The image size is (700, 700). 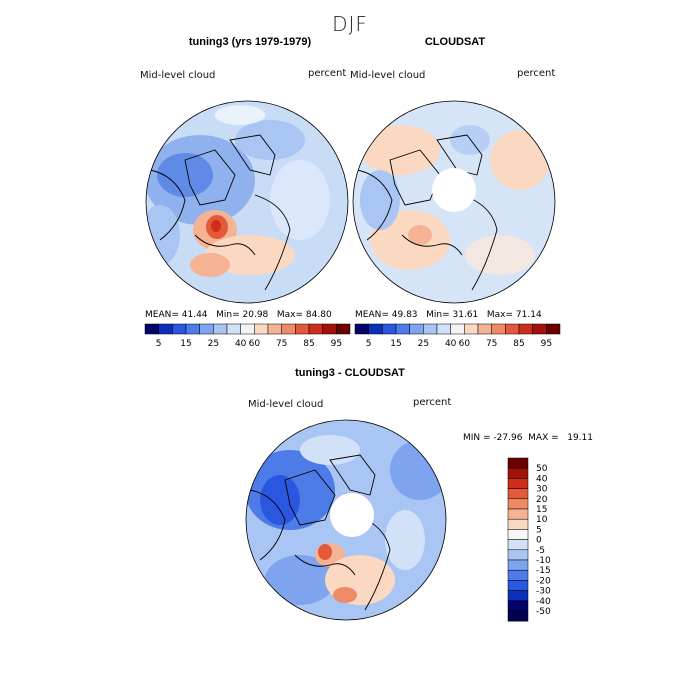 What do you see at coordinates (178, 75) in the screenshot?
I see `panel1-variable: Mid-level cloud` at bounding box center [178, 75].